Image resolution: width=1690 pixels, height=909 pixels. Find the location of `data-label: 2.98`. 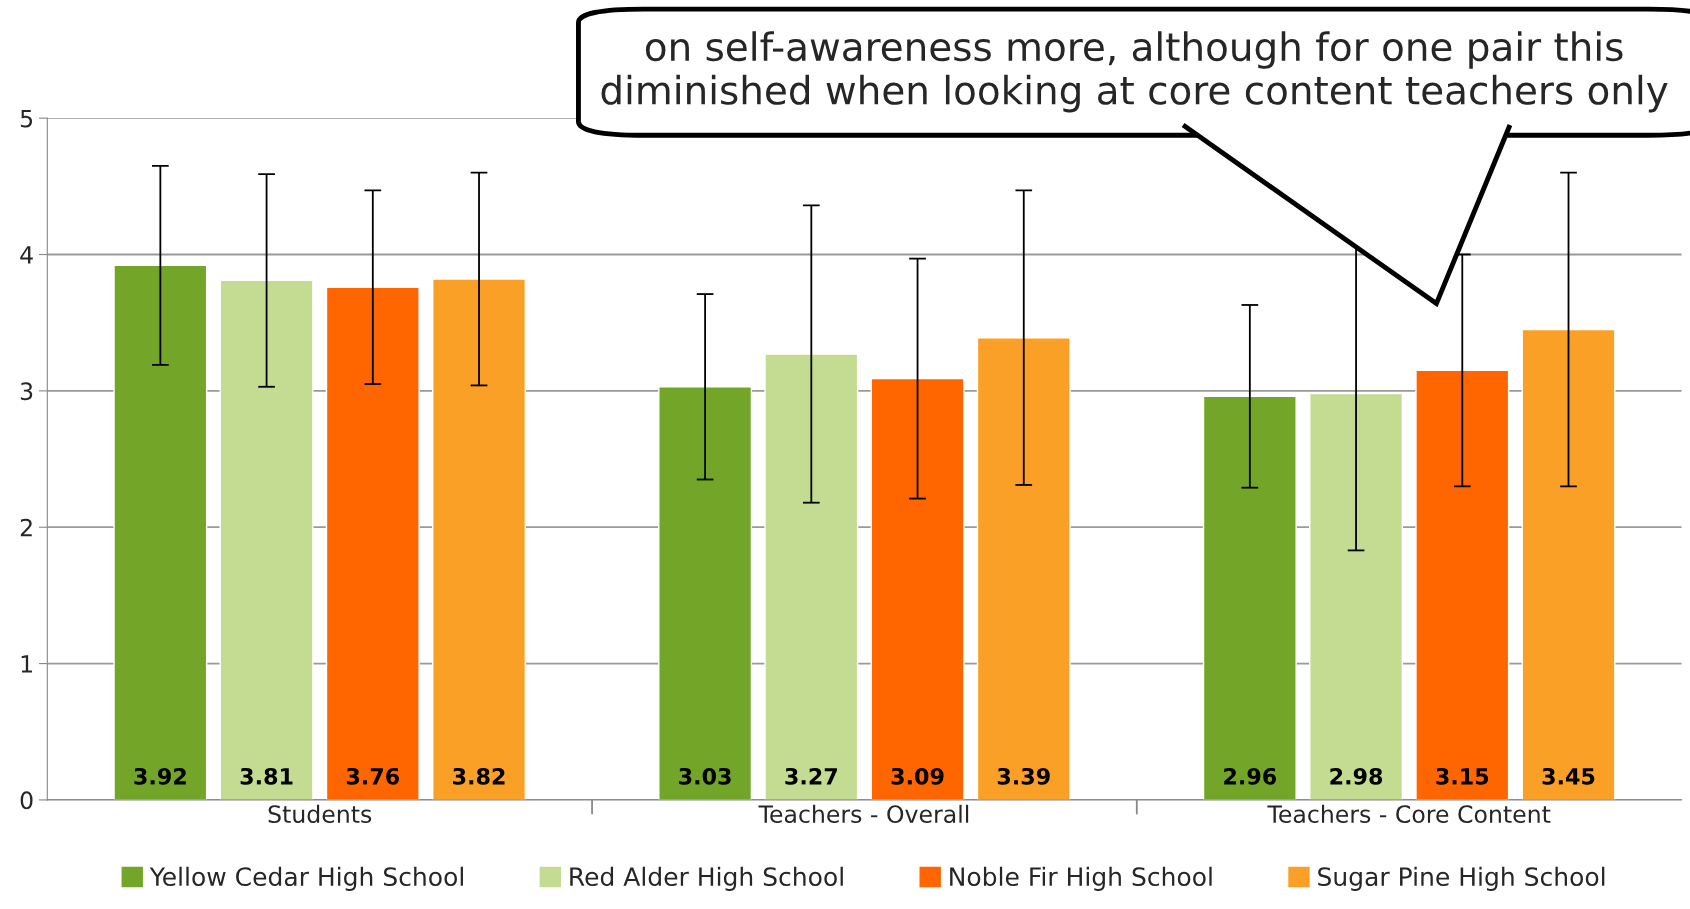

data-label: 2.98 is located at coordinates (1356, 776).